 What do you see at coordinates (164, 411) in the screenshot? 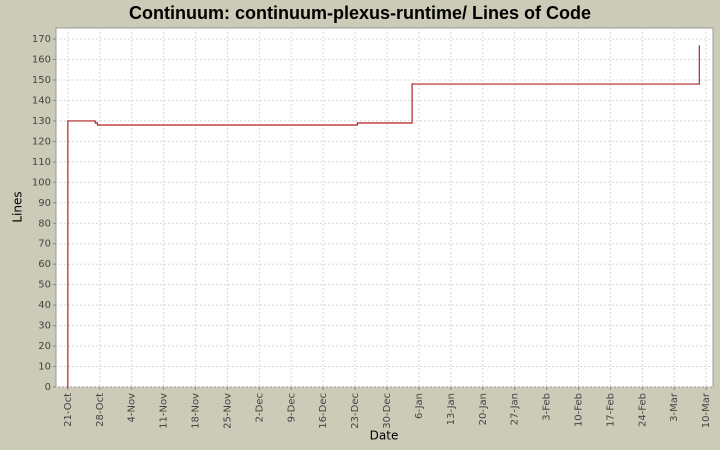
I see `x-tick-label: 11-Nov` at bounding box center [164, 411].